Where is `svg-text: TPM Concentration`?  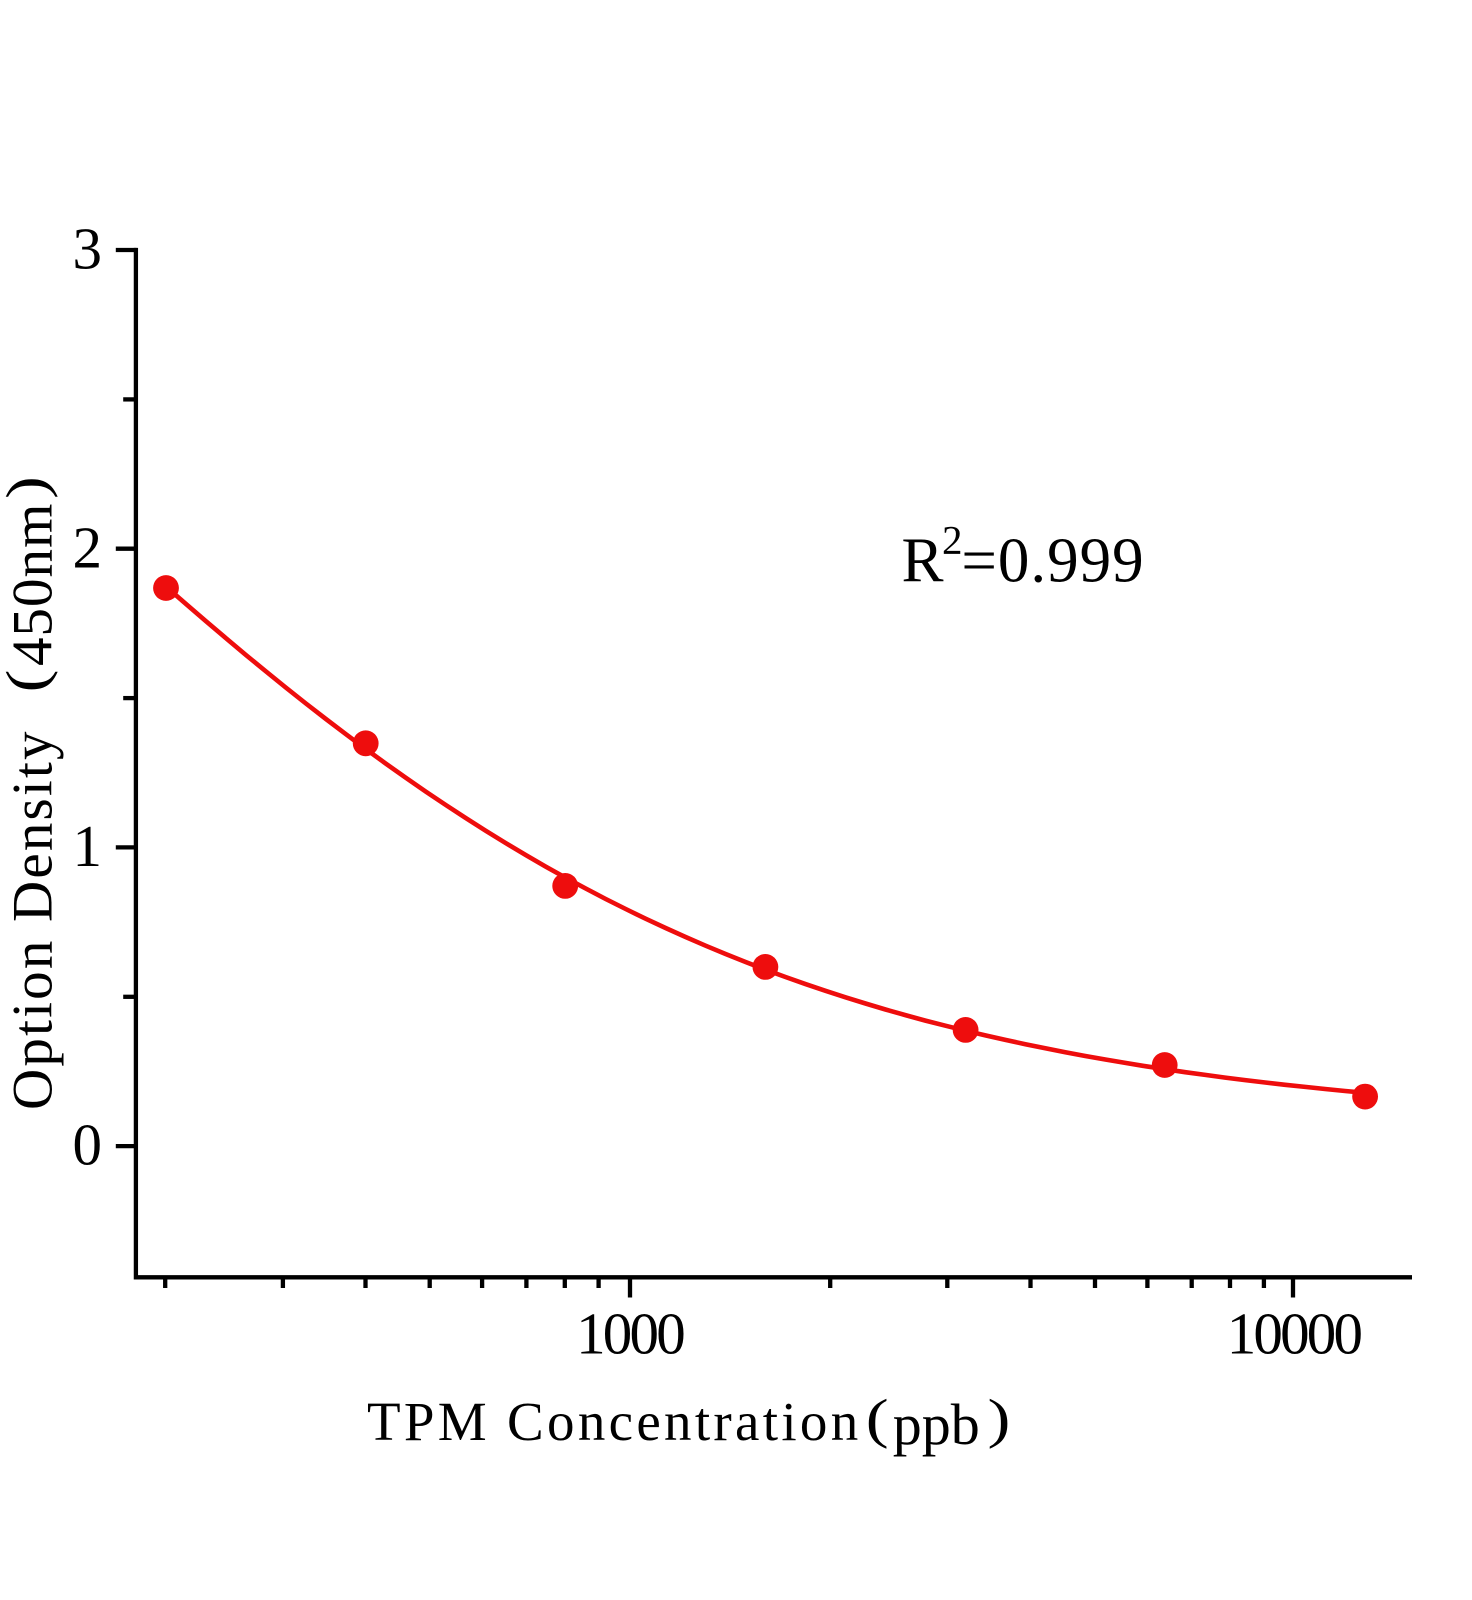
svg-text: TPM Concentration is located at coordinates (614, 1421).